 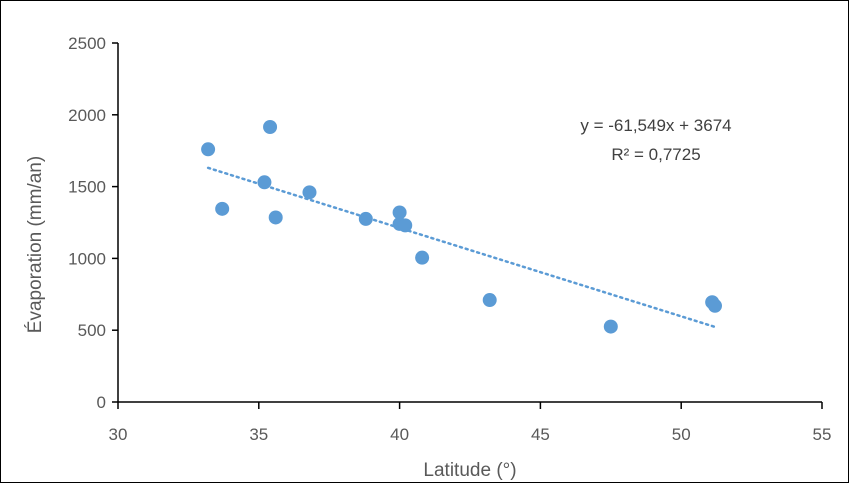 I want to click on x-tick-label: 40, so click(x=399, y=434).